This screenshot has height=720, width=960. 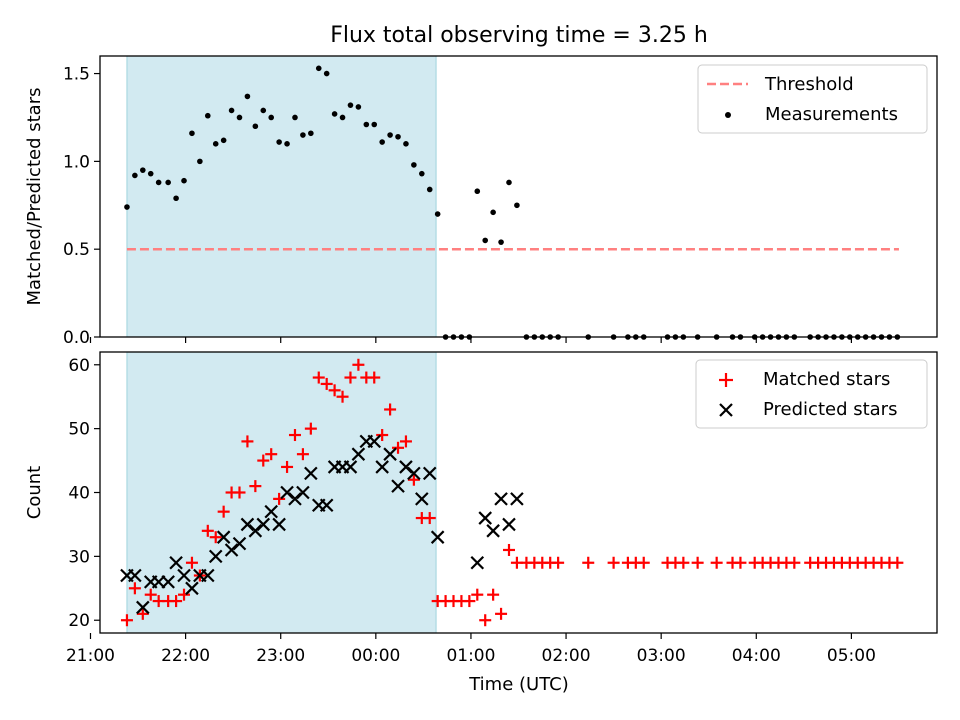 I want to click on ratio-y-ticks: 0.0 0.5 1.0 1.5, so click(x=81, y=206).